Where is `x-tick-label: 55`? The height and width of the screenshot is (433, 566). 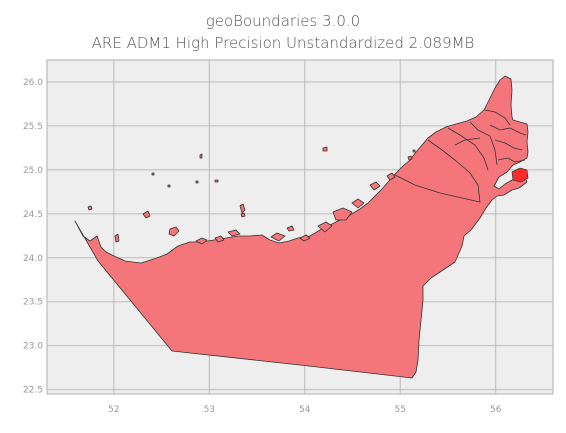 x-tick-label: 55 is located at coordinates (400, 410).